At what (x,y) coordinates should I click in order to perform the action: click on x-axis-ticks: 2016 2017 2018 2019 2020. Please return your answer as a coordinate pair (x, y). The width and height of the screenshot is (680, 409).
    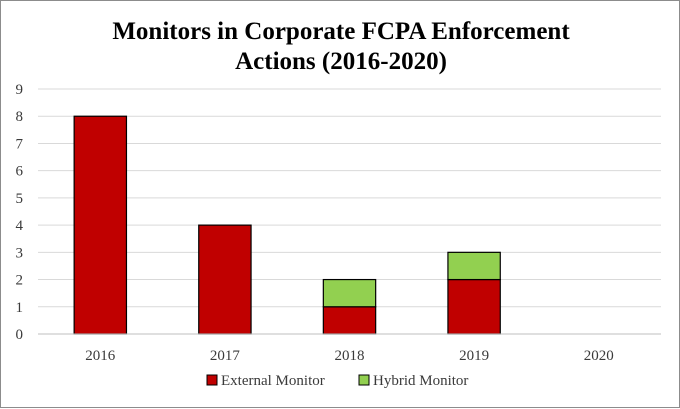
    Looking at the image, I should click on (349, 356).